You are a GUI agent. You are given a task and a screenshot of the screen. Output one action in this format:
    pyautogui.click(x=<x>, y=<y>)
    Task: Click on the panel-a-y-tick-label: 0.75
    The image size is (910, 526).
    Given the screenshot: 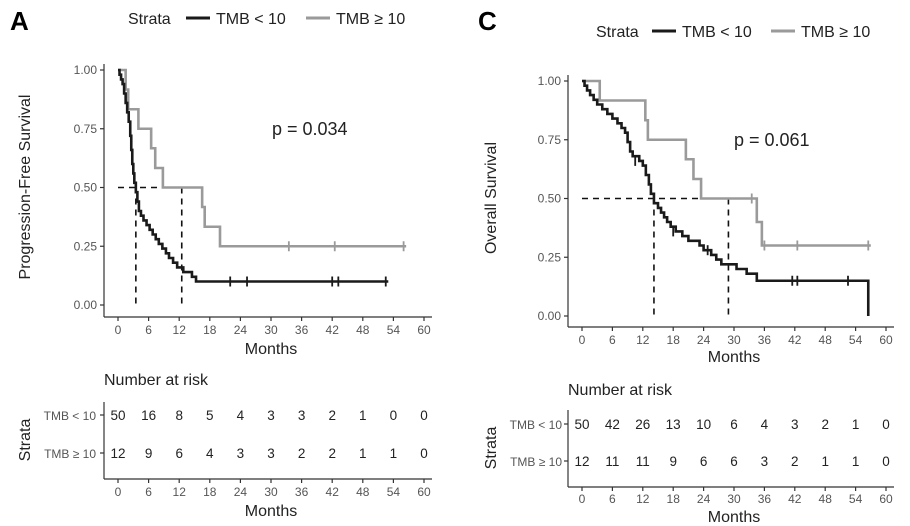 What is the action you would take?
    pyautogui.click(x=86, y=129)
    